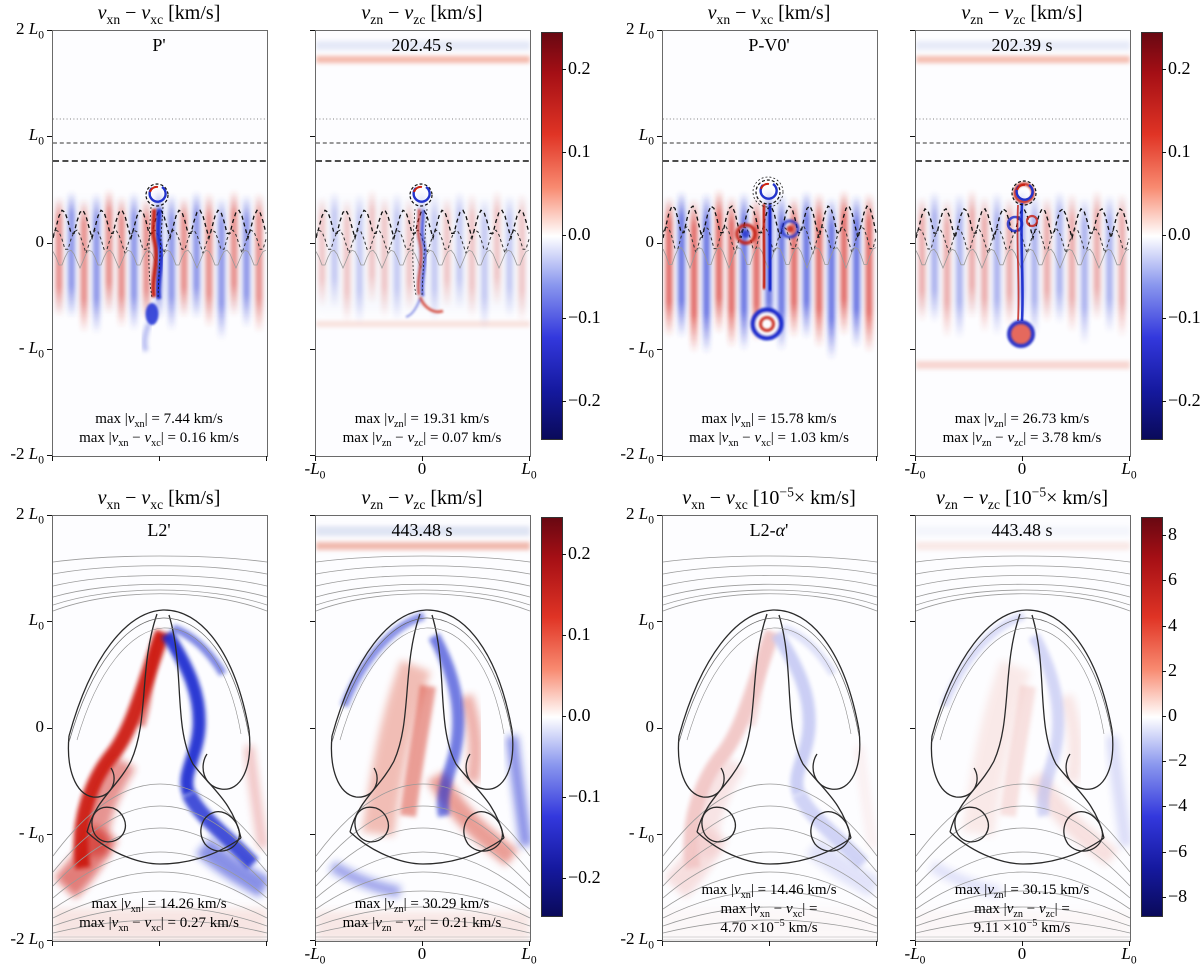  Describe the element at coordinates (1023, 728) in the screenshot. I see `plot-L2a-vz` at that location.